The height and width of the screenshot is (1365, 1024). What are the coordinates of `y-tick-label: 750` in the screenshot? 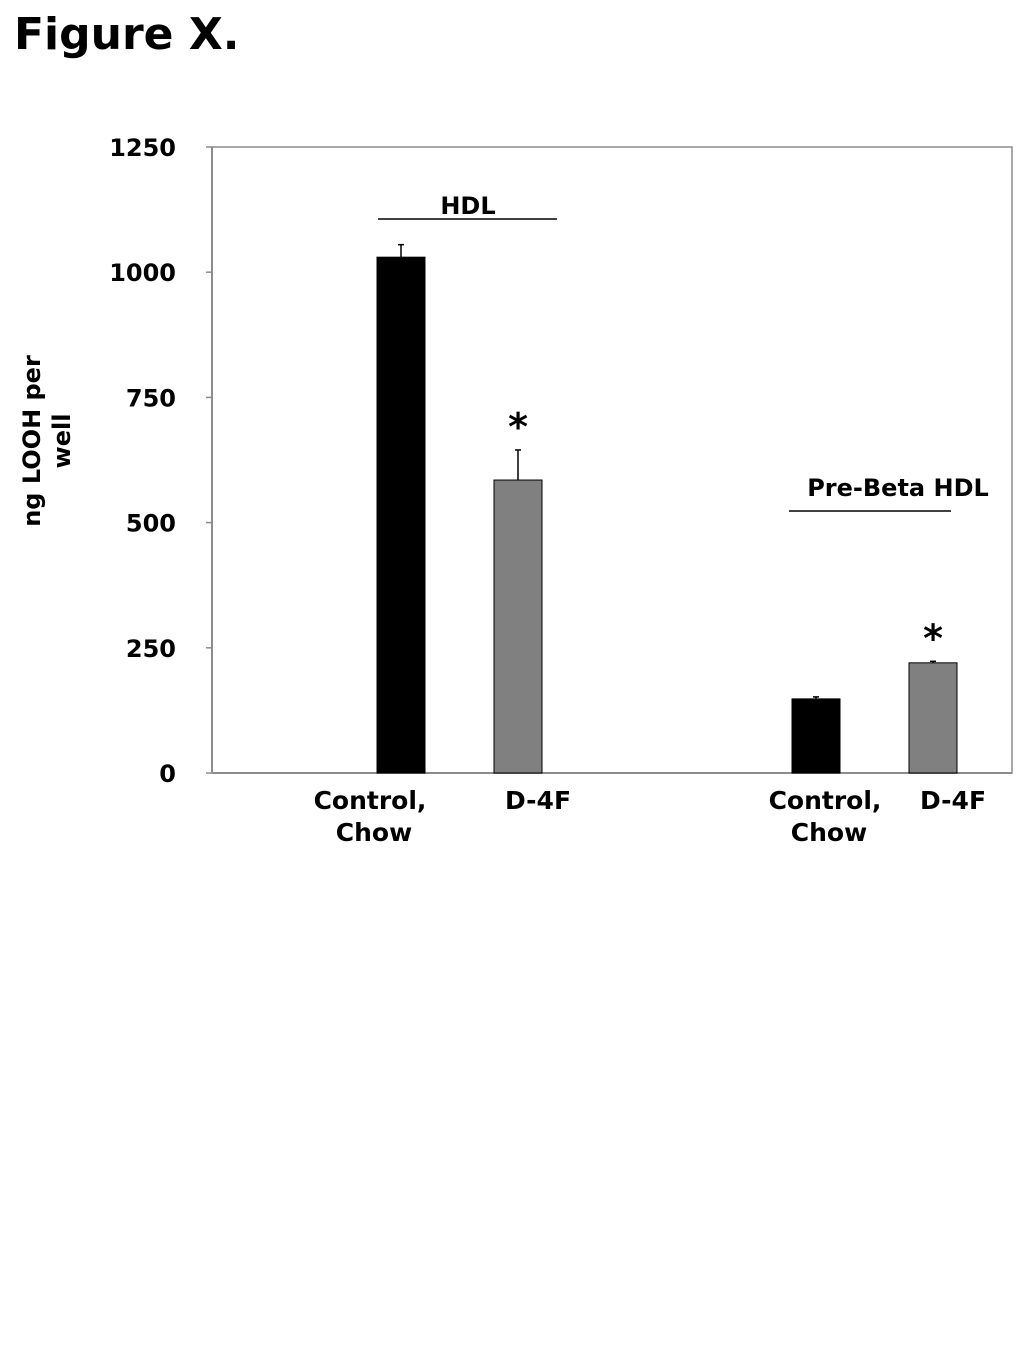 It's located at (151, 398).